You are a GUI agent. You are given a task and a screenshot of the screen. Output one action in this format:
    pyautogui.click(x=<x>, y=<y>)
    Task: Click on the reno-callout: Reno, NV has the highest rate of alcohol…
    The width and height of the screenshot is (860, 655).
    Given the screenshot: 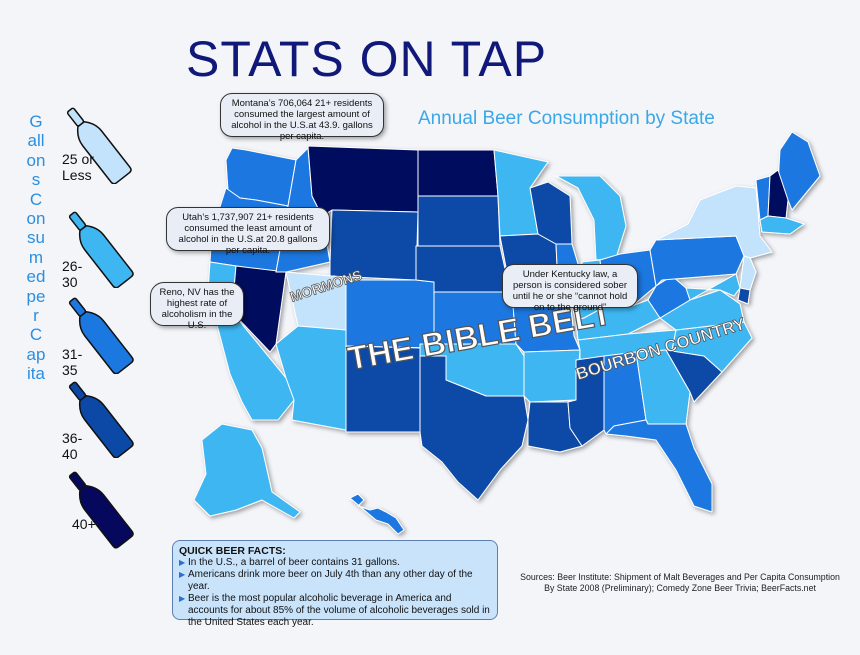 What is the action you would take?
    pyautogui.click(x=197, y=306)
    